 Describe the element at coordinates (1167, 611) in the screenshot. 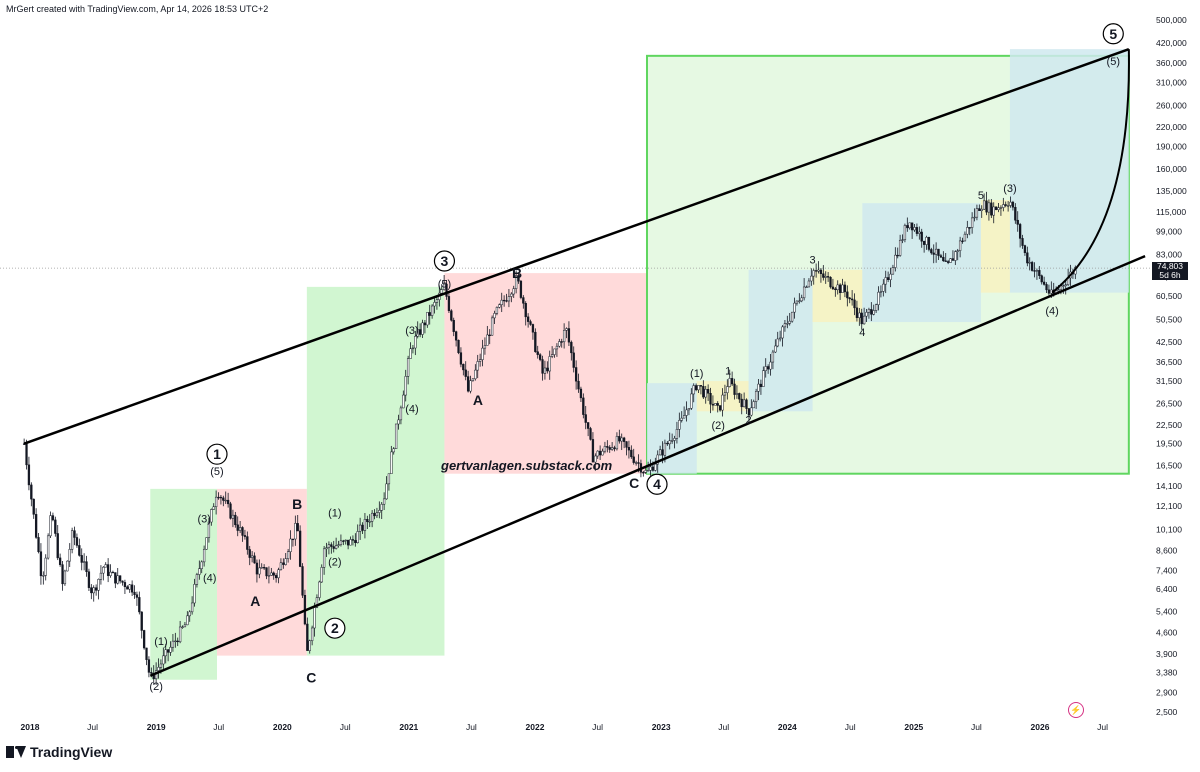

I see `y-tick-label: 5,400` at that location.